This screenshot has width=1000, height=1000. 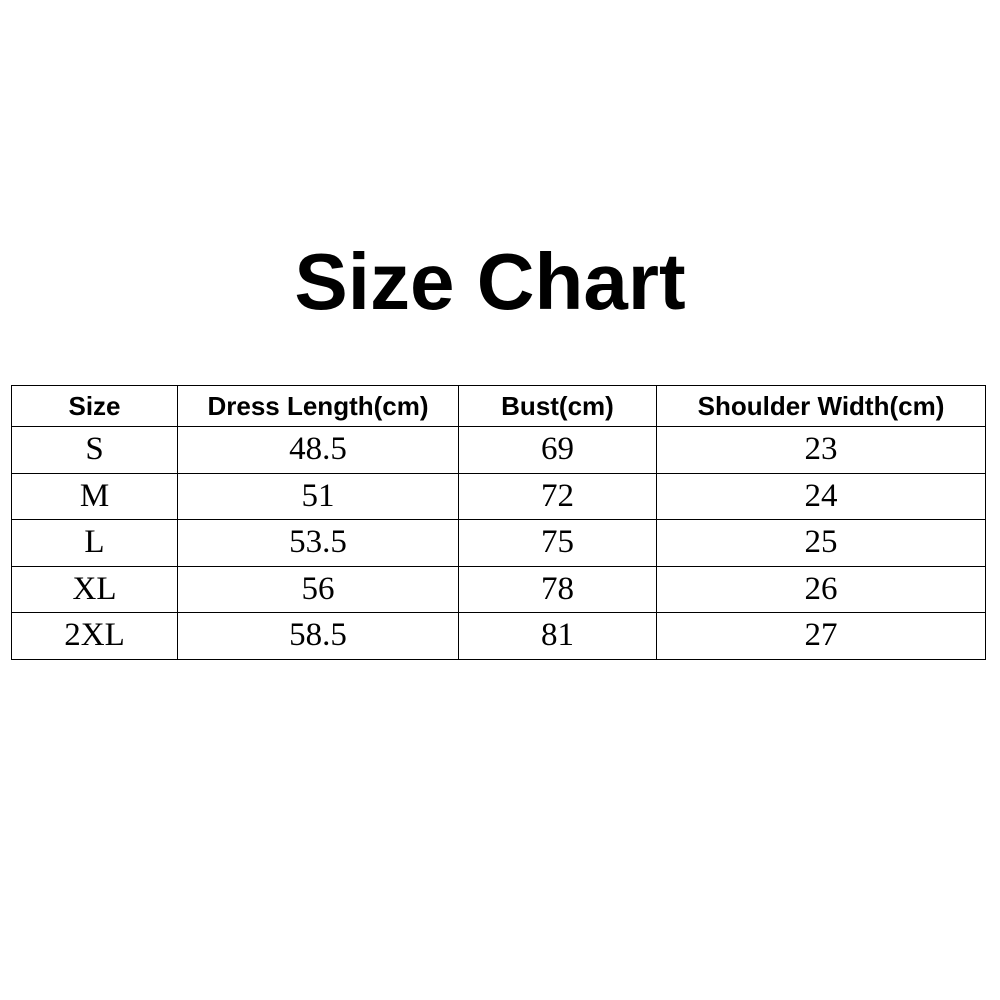 I want to click on table-row: L 53.5 75 25, so click(x=498, y=543).